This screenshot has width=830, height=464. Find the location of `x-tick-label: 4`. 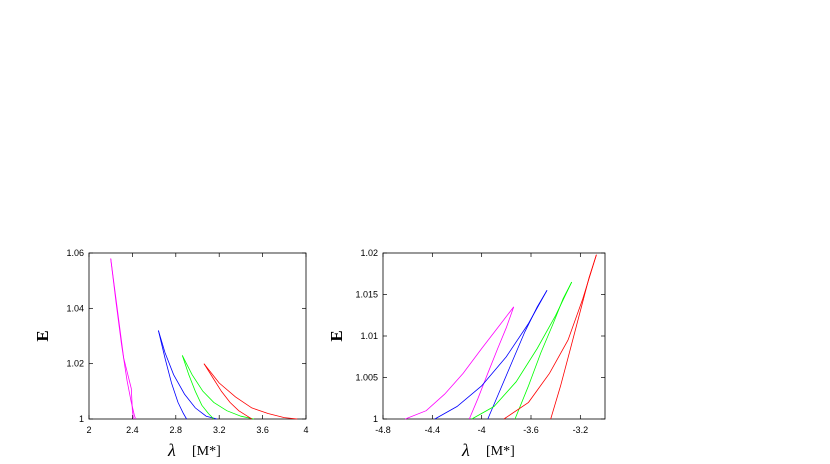

x-tick-label: 4 is located at coordinates (305, 430).